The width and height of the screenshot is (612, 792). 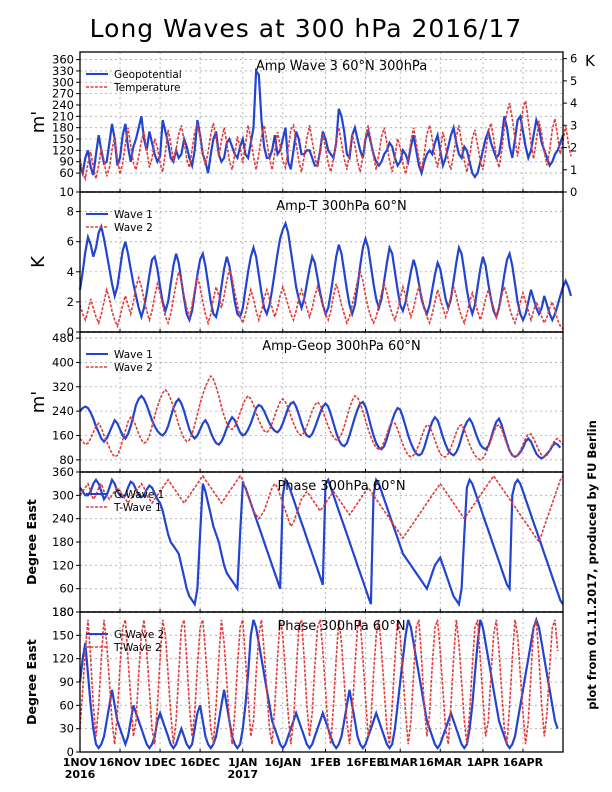 What do you see at coordinates (139, 635) in the screenshot?
I see `legend-label-1: G-Wave 2` at bounding box center [139, 635].